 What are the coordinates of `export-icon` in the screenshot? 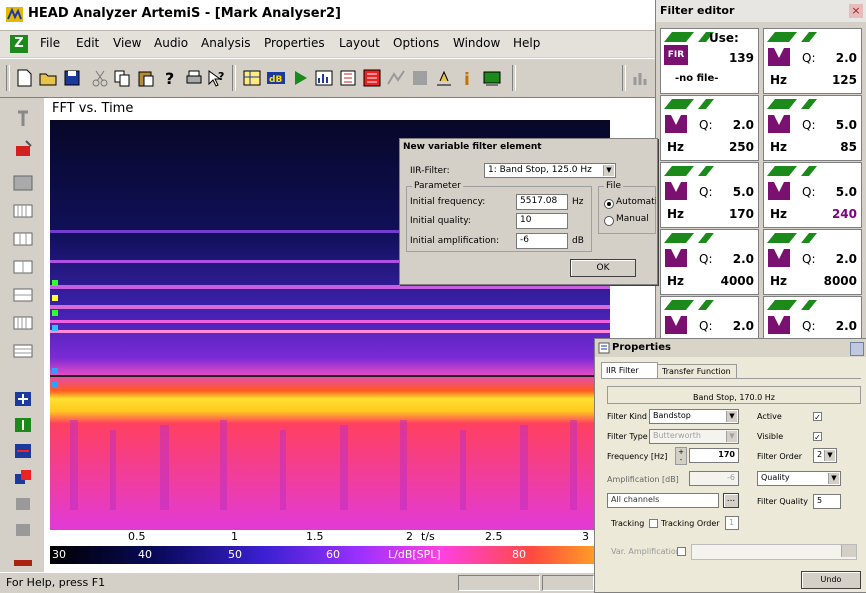 It's located at (444, 78).